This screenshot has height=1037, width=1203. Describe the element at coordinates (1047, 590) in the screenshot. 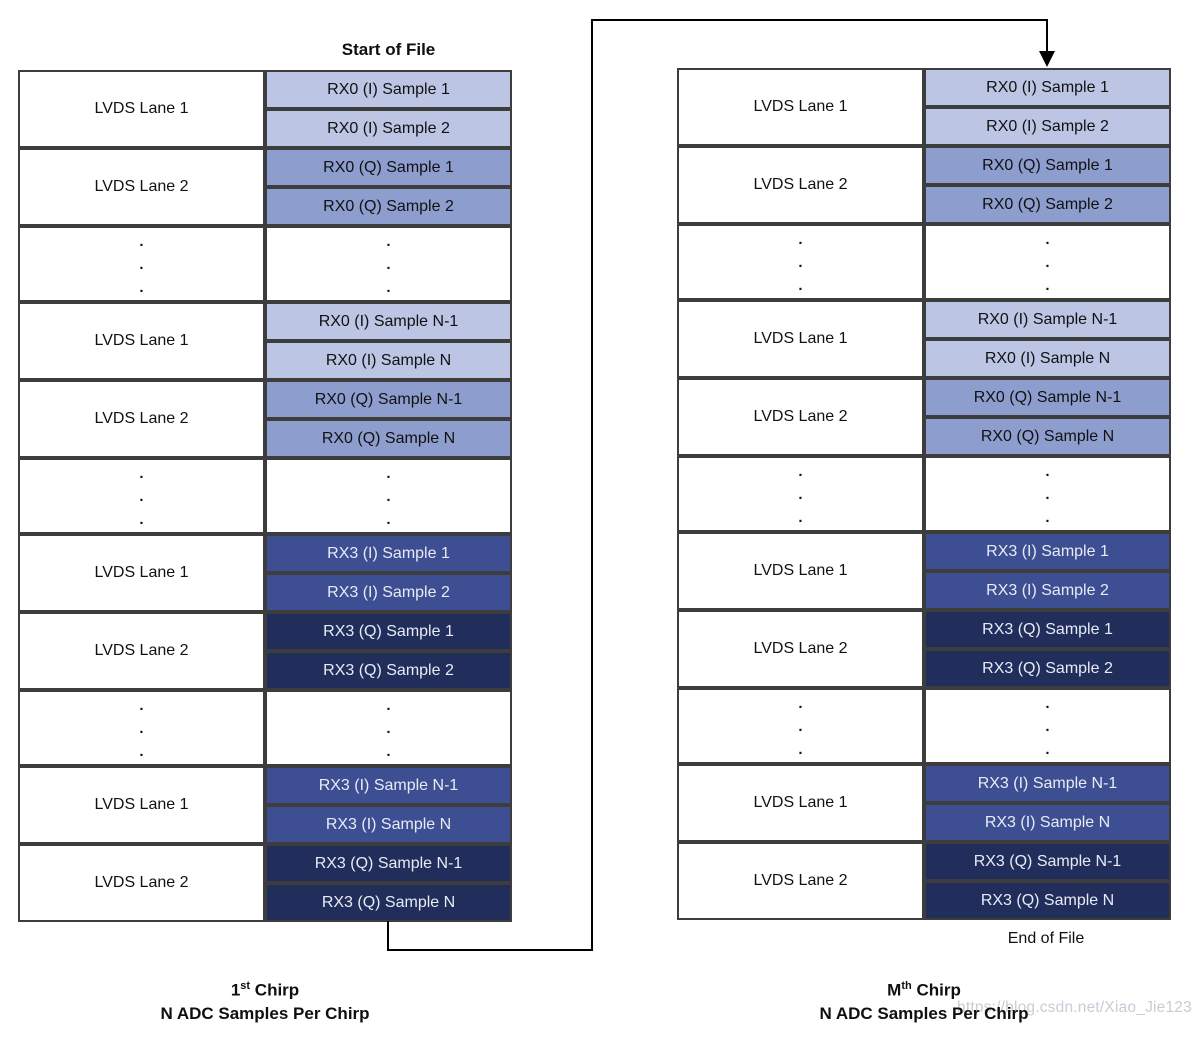

I see `sample-cell: RX3 (I) Sample 2` at that location.